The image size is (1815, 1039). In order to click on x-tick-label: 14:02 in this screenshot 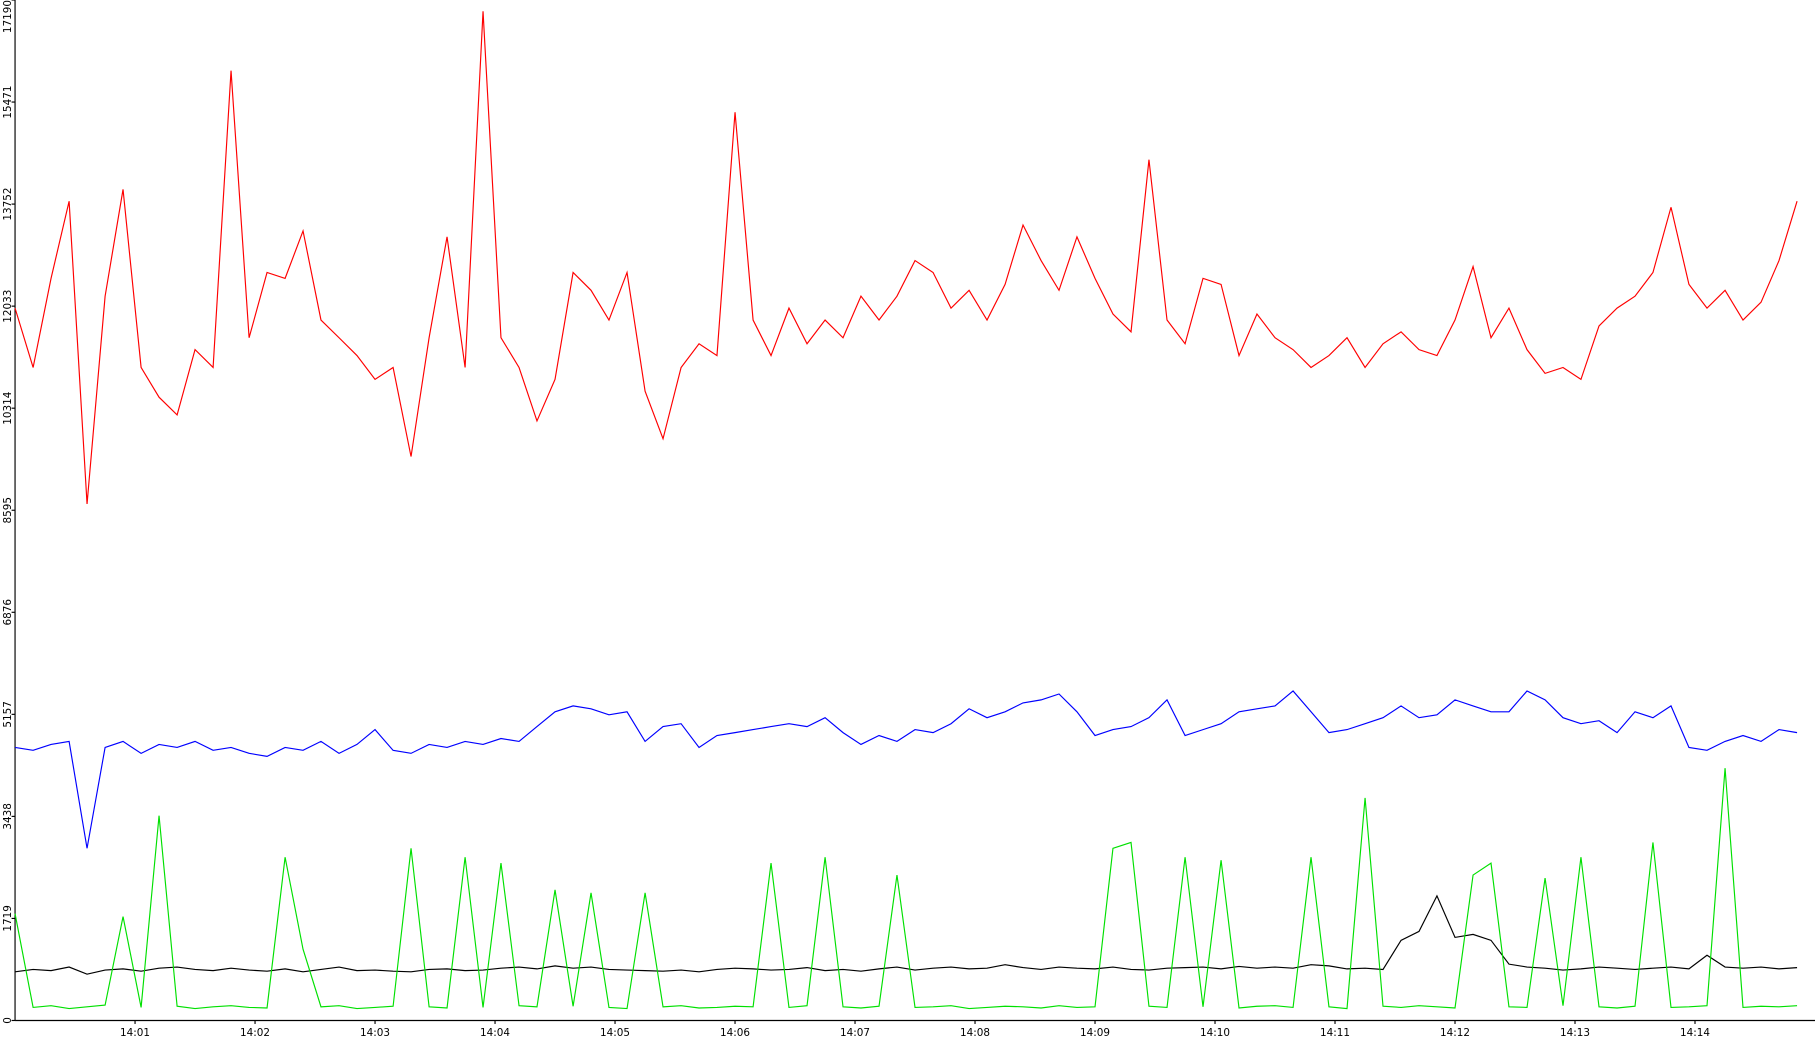, I will do `click(255, 1033)`.